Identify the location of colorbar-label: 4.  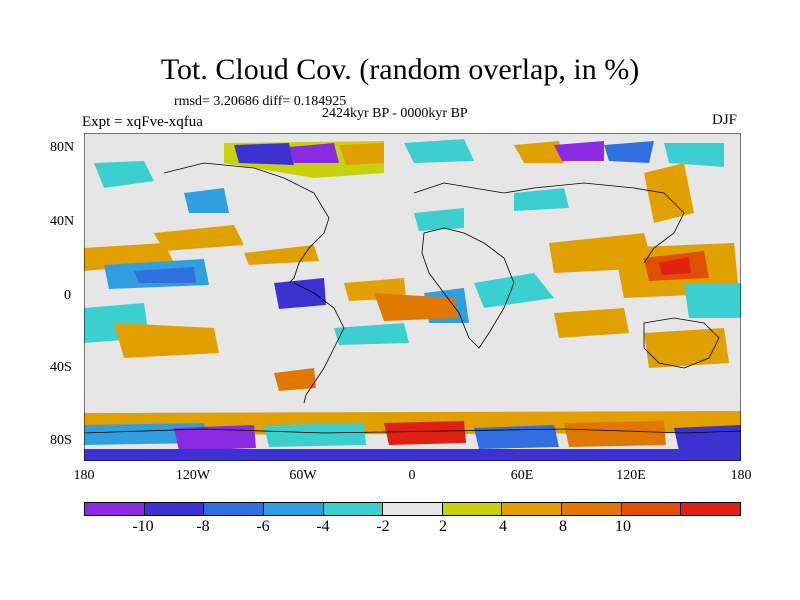
(503, 526).